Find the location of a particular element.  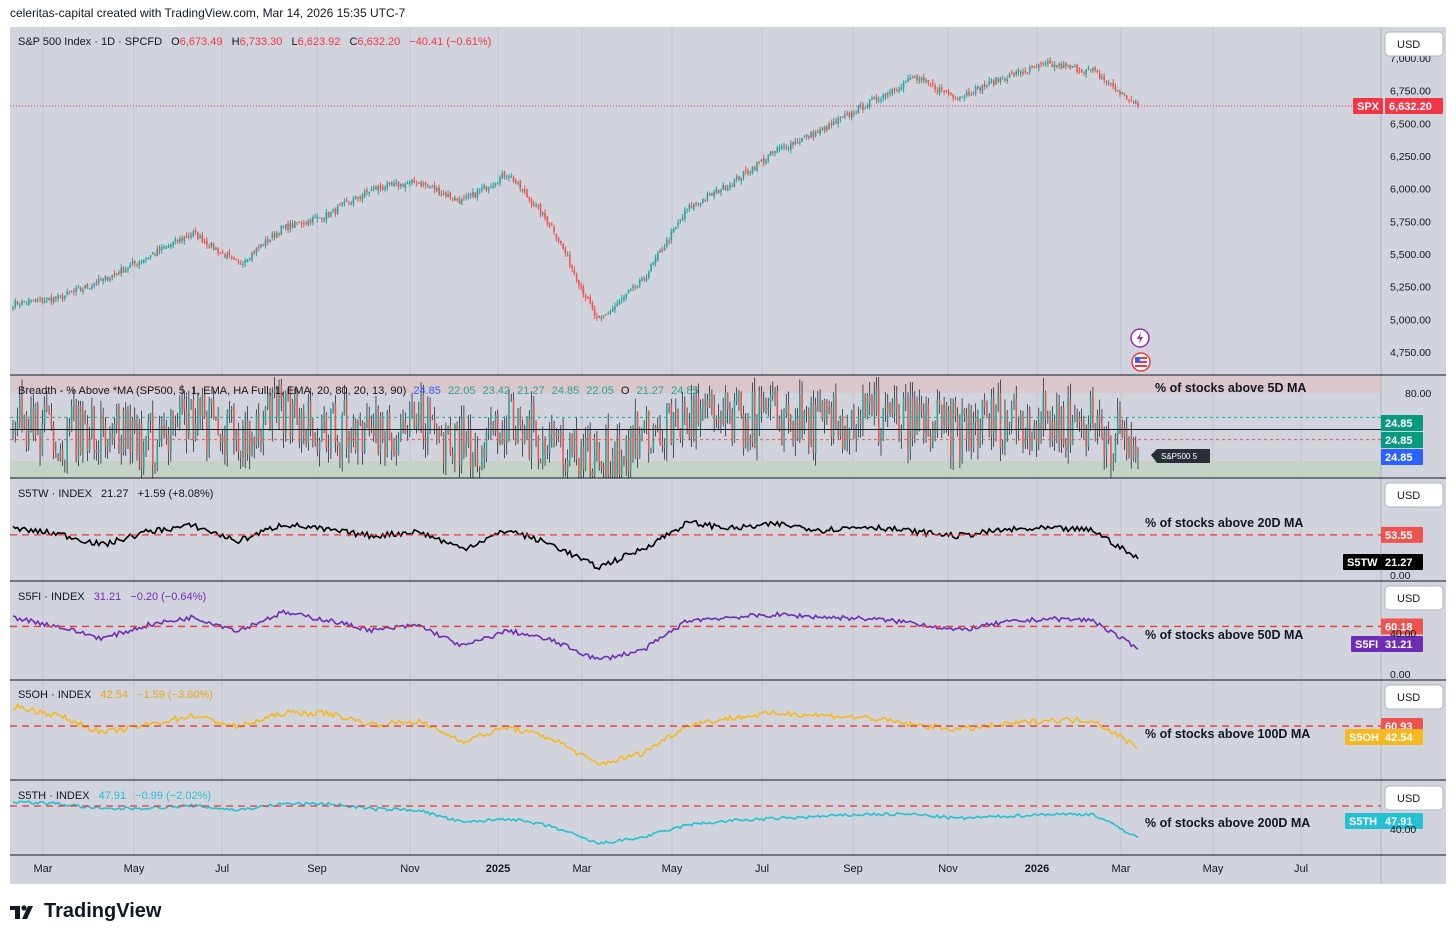

usd-button-price: USD is located at coordinates (1414, 44).